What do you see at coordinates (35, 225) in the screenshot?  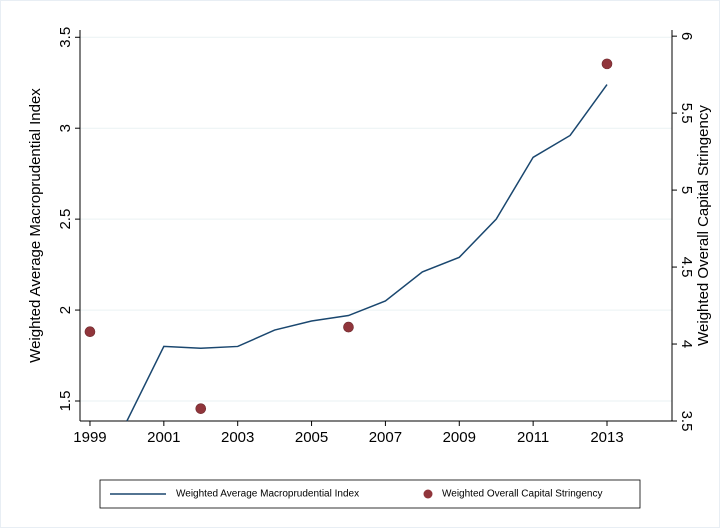 I see `y-axis-title: Weighted Average Macroprudential Index` at bounding box center [35, 225].